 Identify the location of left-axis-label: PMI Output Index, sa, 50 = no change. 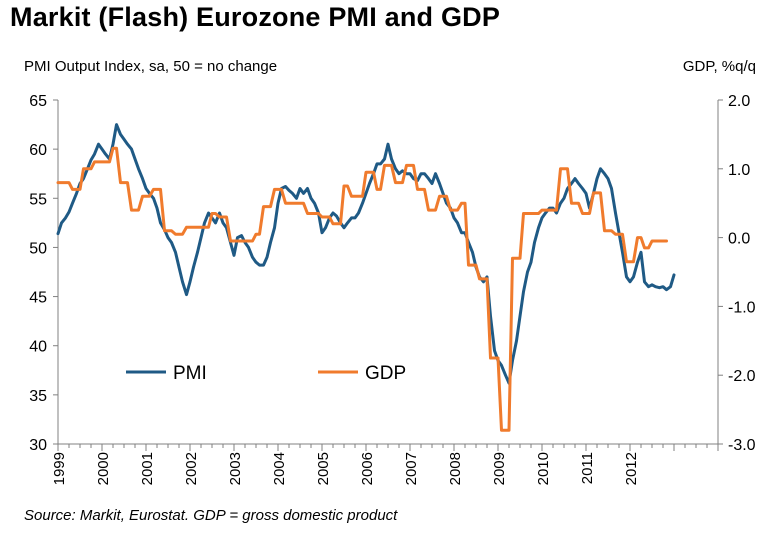
(151, 66).